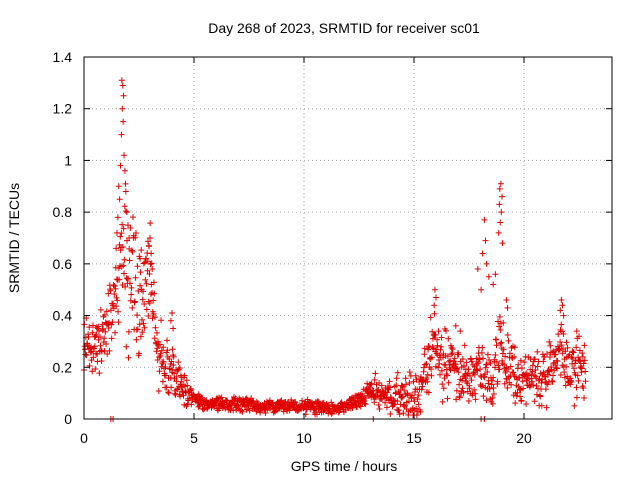 The width and height of the screenshot is (640, 480). I want to click on y-tick-label: 0.8, so click(63, 212).